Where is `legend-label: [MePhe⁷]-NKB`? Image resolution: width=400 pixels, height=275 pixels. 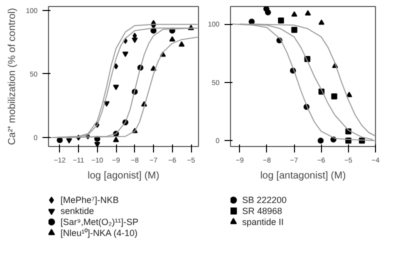
legend-label: [MePhe⁷]-NKB is located at coordinates (89, 200).